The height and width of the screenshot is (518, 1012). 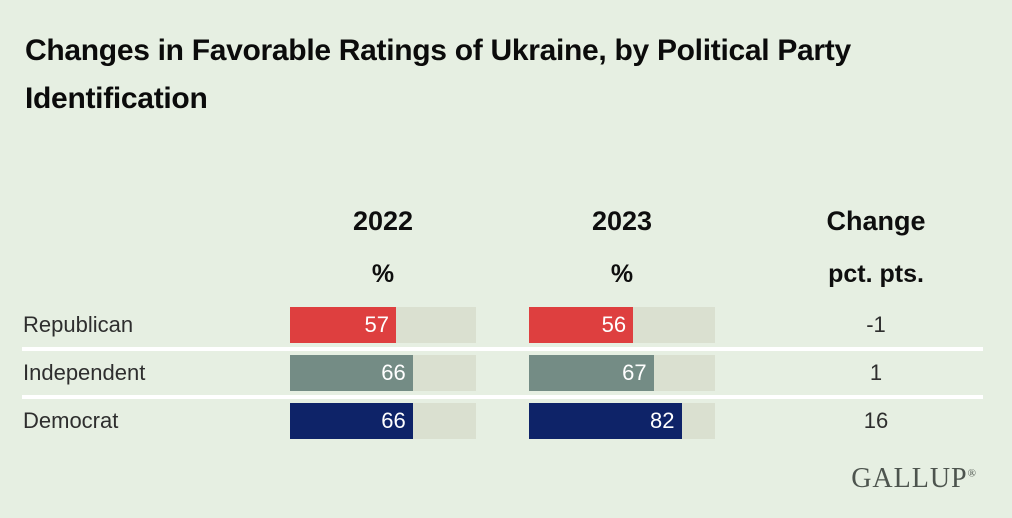 I want to click on unit-label-2023: %, so click(x=622, y=274).